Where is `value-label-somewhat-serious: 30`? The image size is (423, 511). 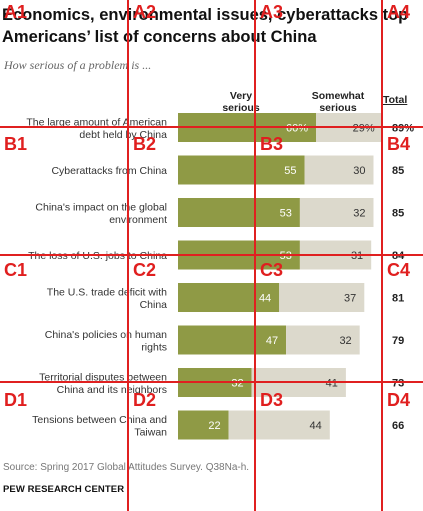
value-label-somewhat-serious: 30 is located at coordinates (359, 171).